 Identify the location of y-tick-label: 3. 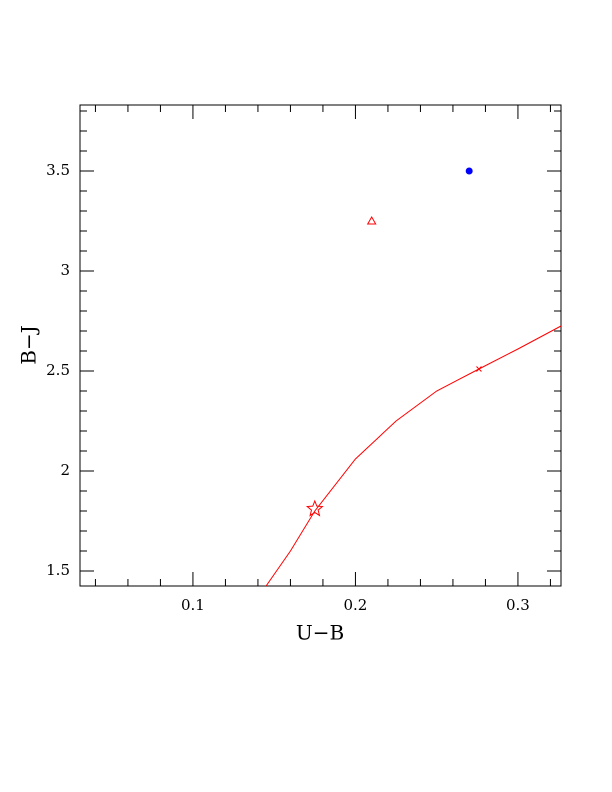
(65, 270).